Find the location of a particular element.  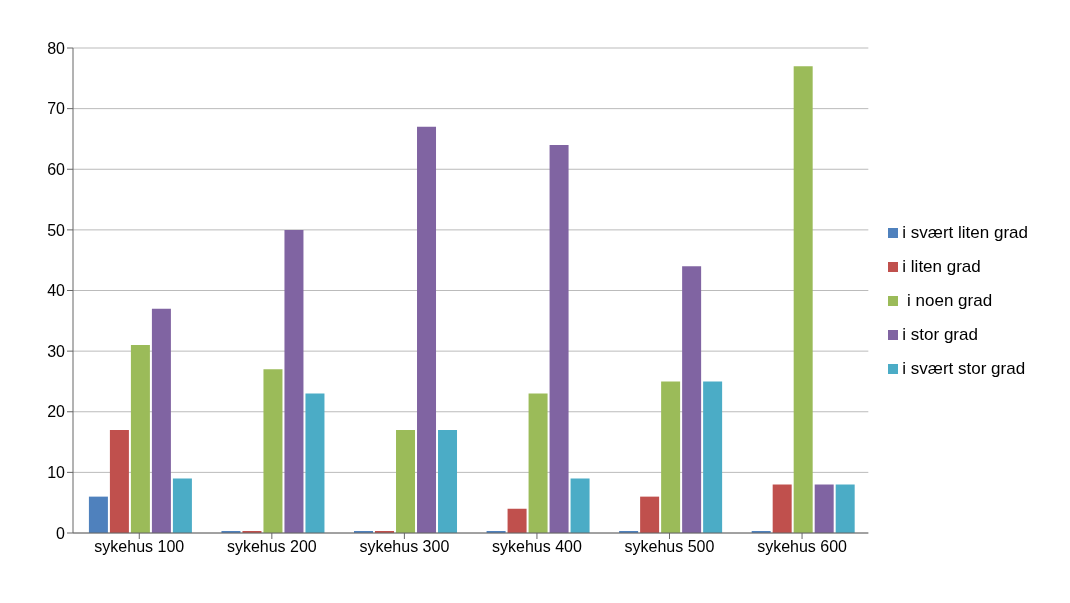

x-tick-label: sykehus 300 is located at coordinates (404, 547).